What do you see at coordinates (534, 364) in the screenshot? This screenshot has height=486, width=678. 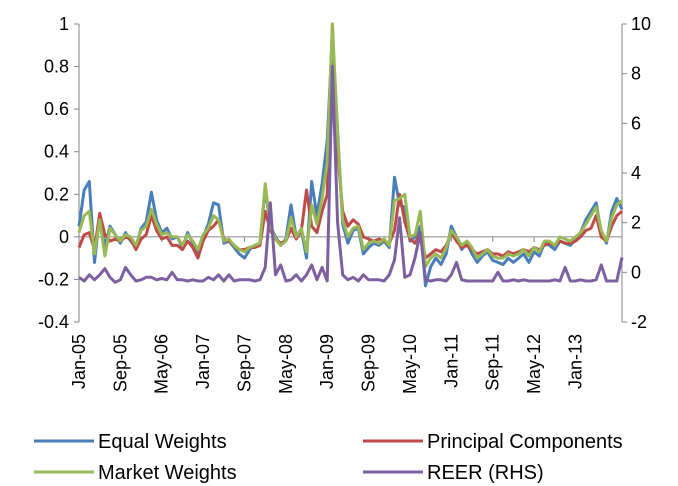 I see `x-tick-label: May-12` at bounding box center [534, 364].